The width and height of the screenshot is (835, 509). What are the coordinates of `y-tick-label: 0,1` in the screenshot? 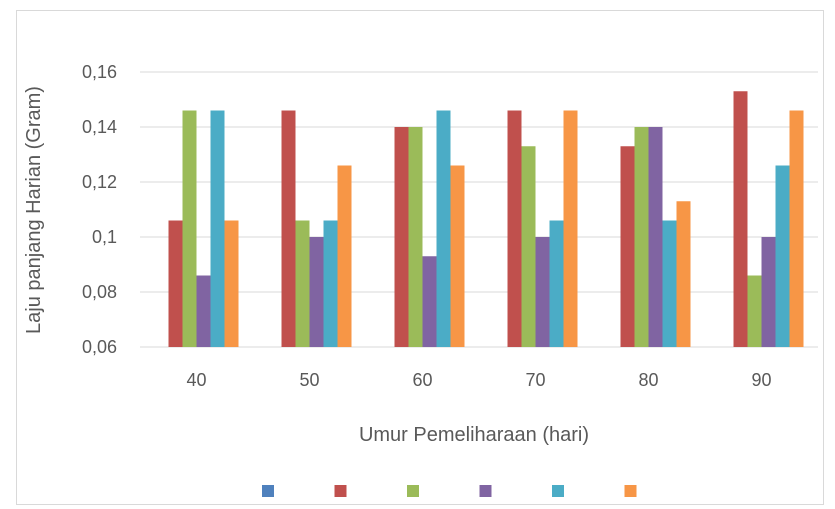 It's located at (104, 237).